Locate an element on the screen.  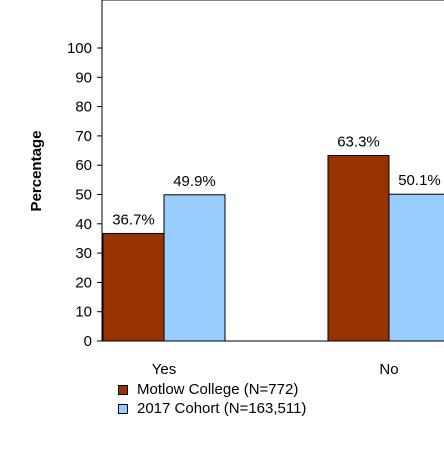
category-label-no: No is located at coordinates (388, 369).